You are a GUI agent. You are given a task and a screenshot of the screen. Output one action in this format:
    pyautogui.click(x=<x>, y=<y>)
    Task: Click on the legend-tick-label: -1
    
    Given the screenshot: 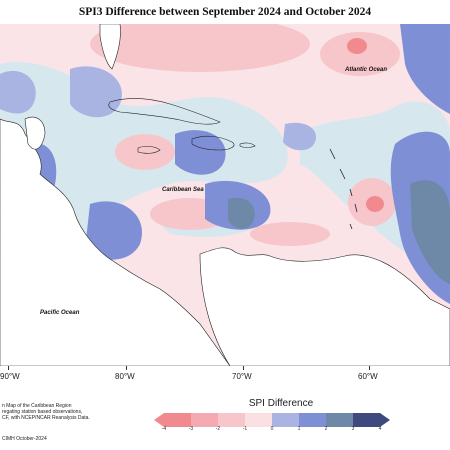 What is the action you would take?
    pyautogui.click(x=245, y=429)
    